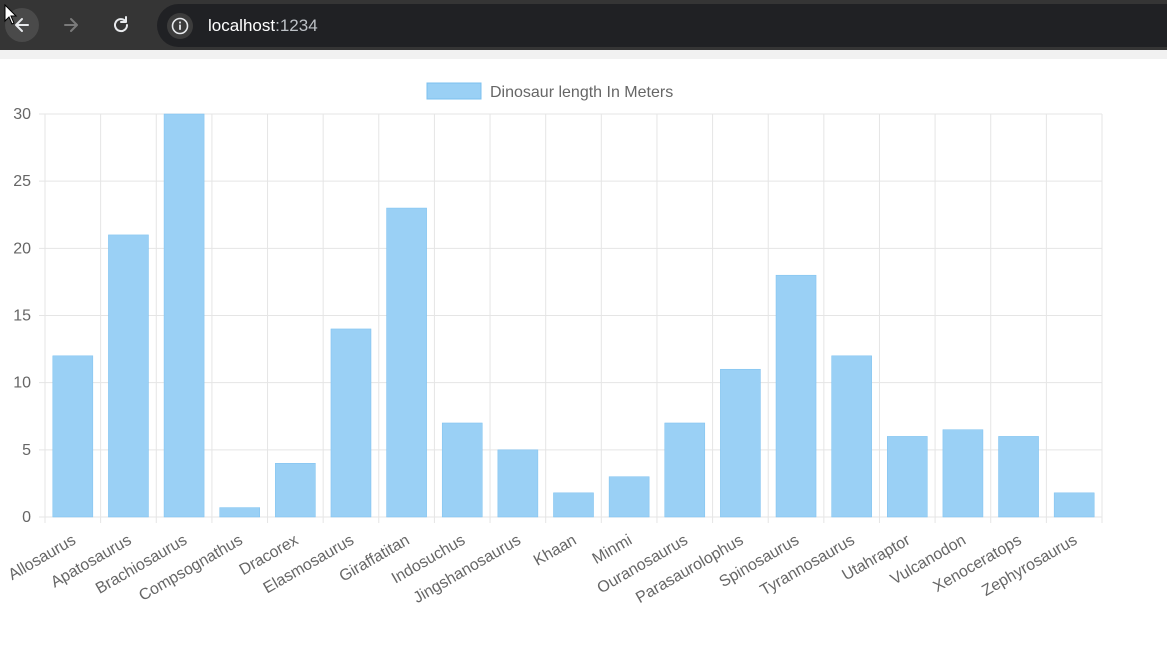  I want to click on y-tick-label: 10, so click(22, 383).